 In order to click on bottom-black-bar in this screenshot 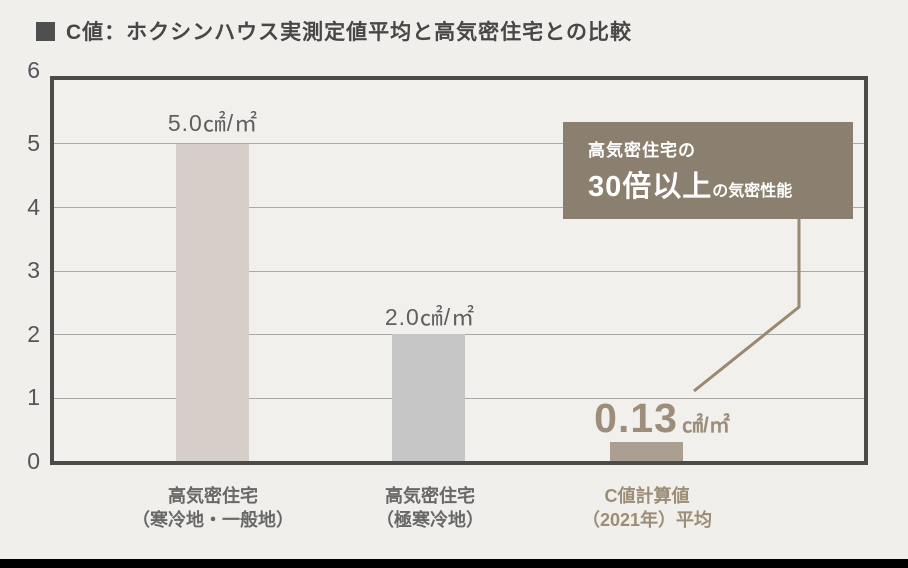, I will do `click(454, 563)`.